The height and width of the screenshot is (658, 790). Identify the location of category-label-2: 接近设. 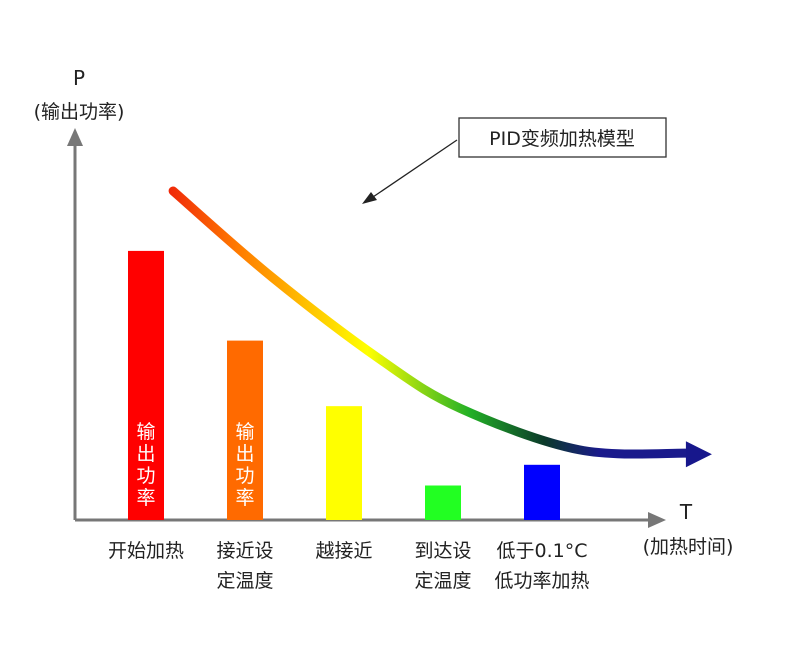
(244, 551).